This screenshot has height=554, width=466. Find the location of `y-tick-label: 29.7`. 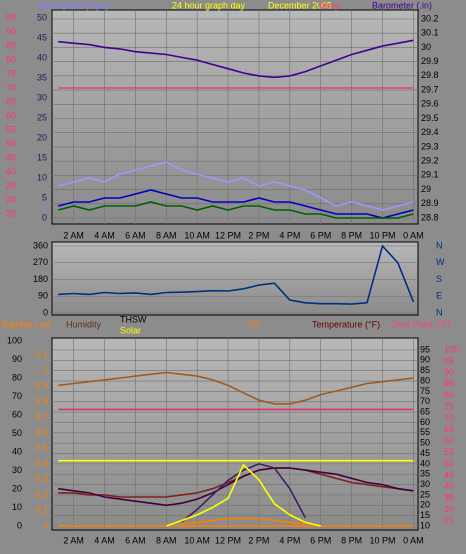

y-tick-label: 29.7 is located at coordinates (430, 89).